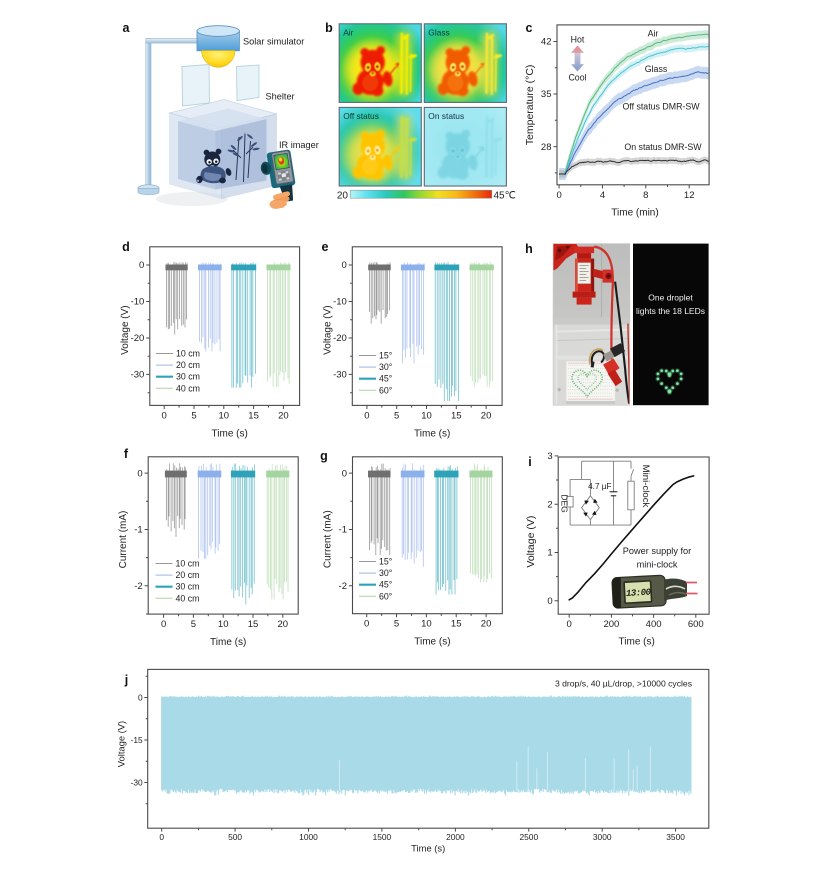  I want to click on svg-text: -15, so click(137, 740).